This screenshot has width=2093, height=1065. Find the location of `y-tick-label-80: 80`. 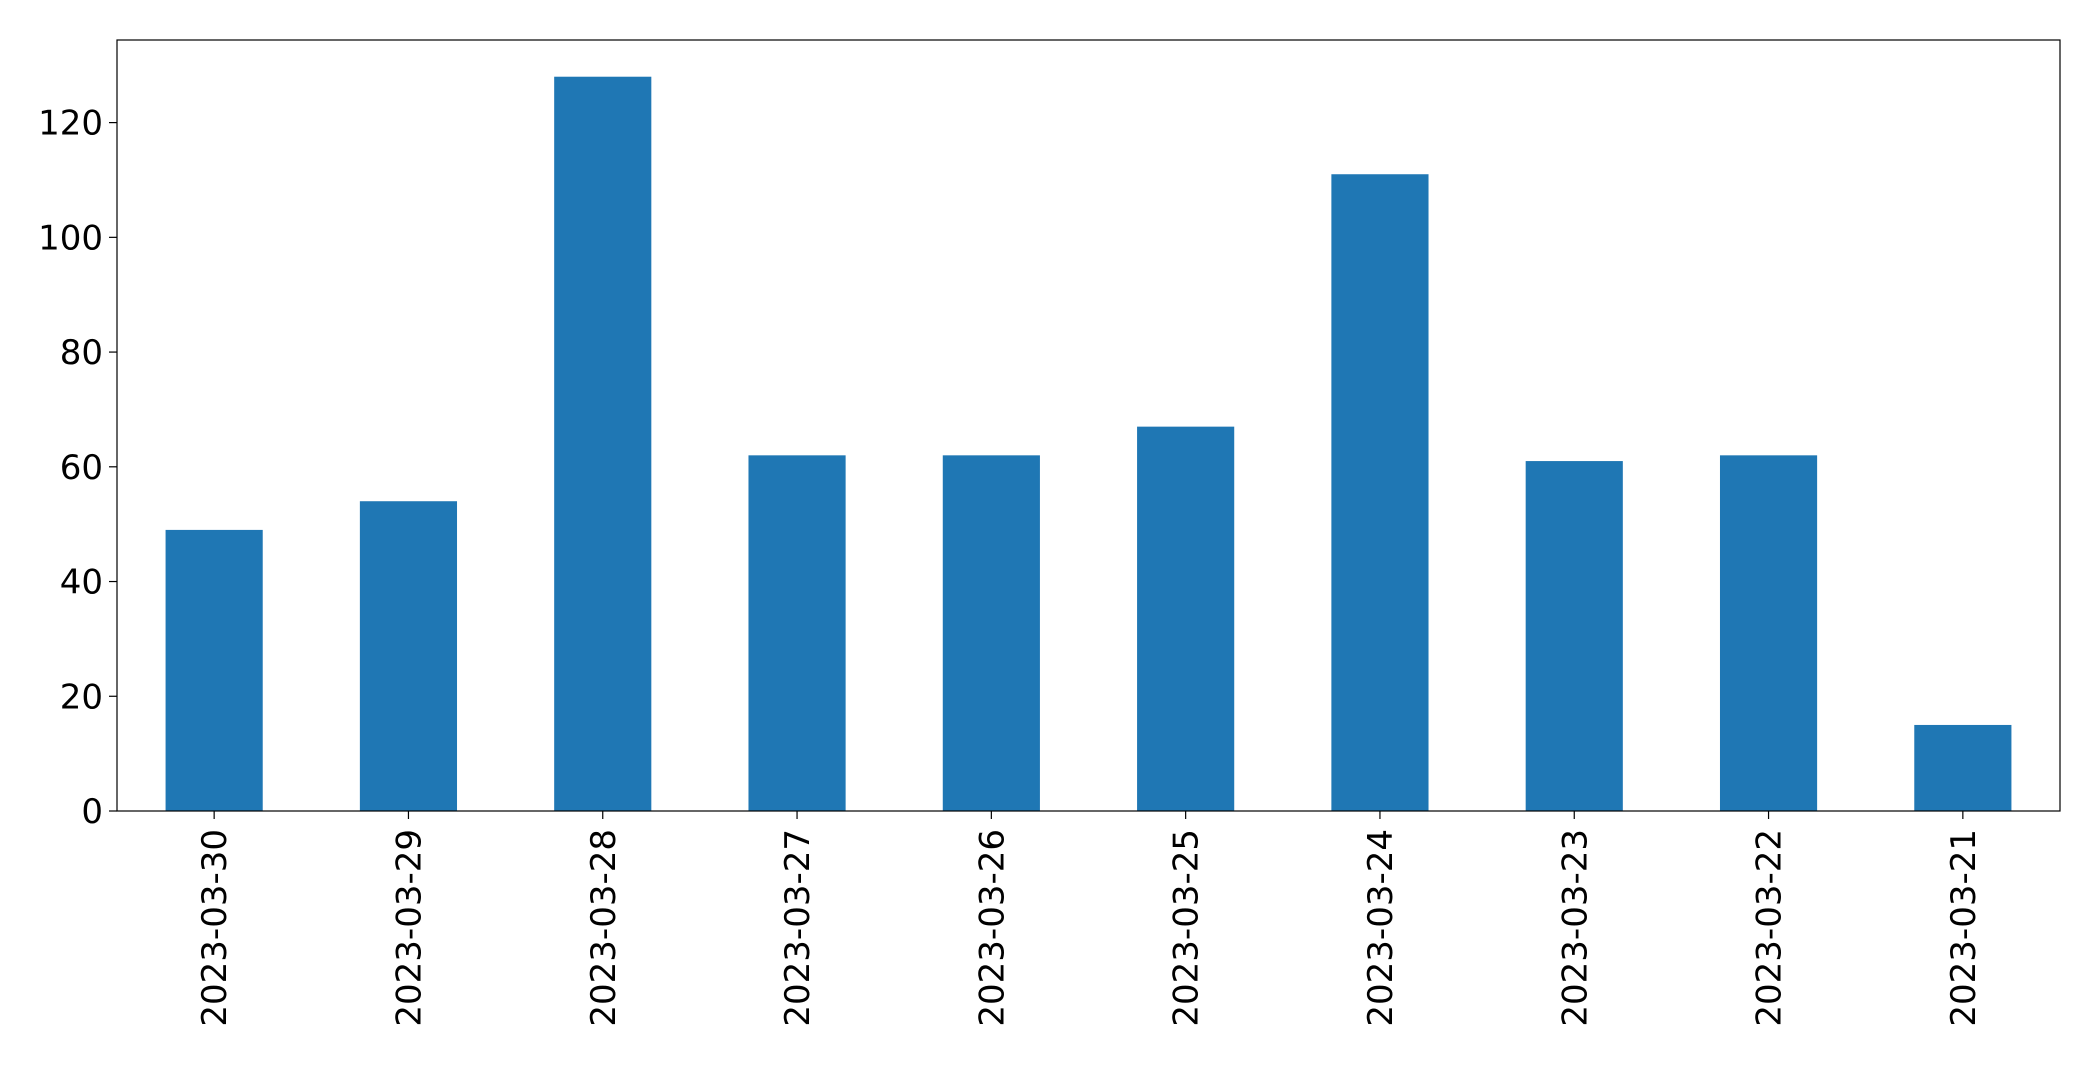

y-tick-label-80: 80 is located at coordinates (81, 353).